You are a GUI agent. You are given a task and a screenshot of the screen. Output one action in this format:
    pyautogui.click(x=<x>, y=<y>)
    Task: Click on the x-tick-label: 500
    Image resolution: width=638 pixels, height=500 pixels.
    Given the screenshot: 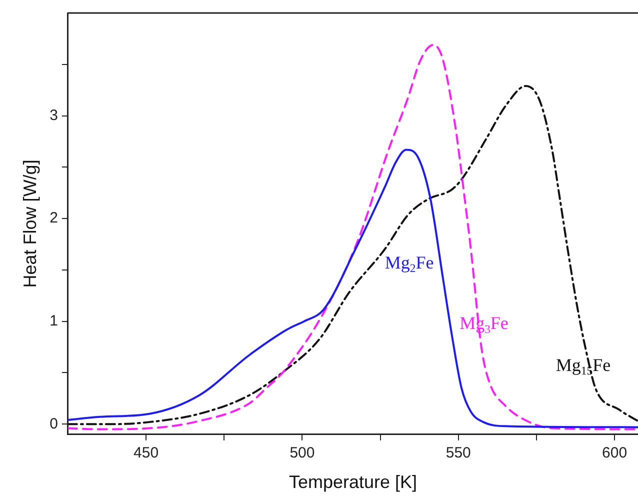 What is the action you would take?
    pyautogui.click(x=302, y=453)
    